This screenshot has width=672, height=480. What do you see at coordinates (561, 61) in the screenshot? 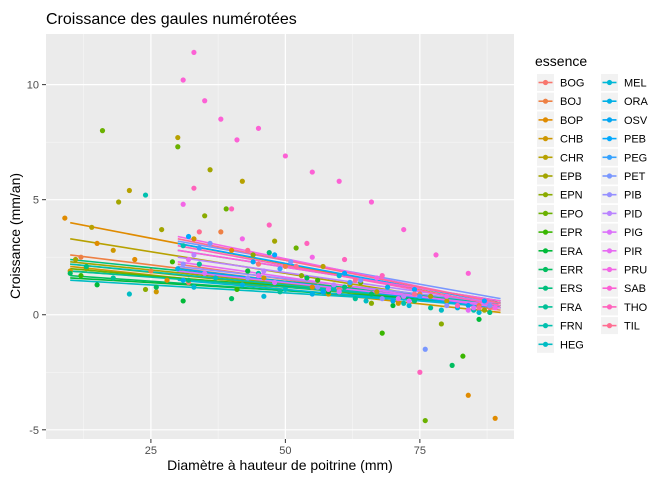
I see `legend-title: essence` at bounding box center [561, 61].